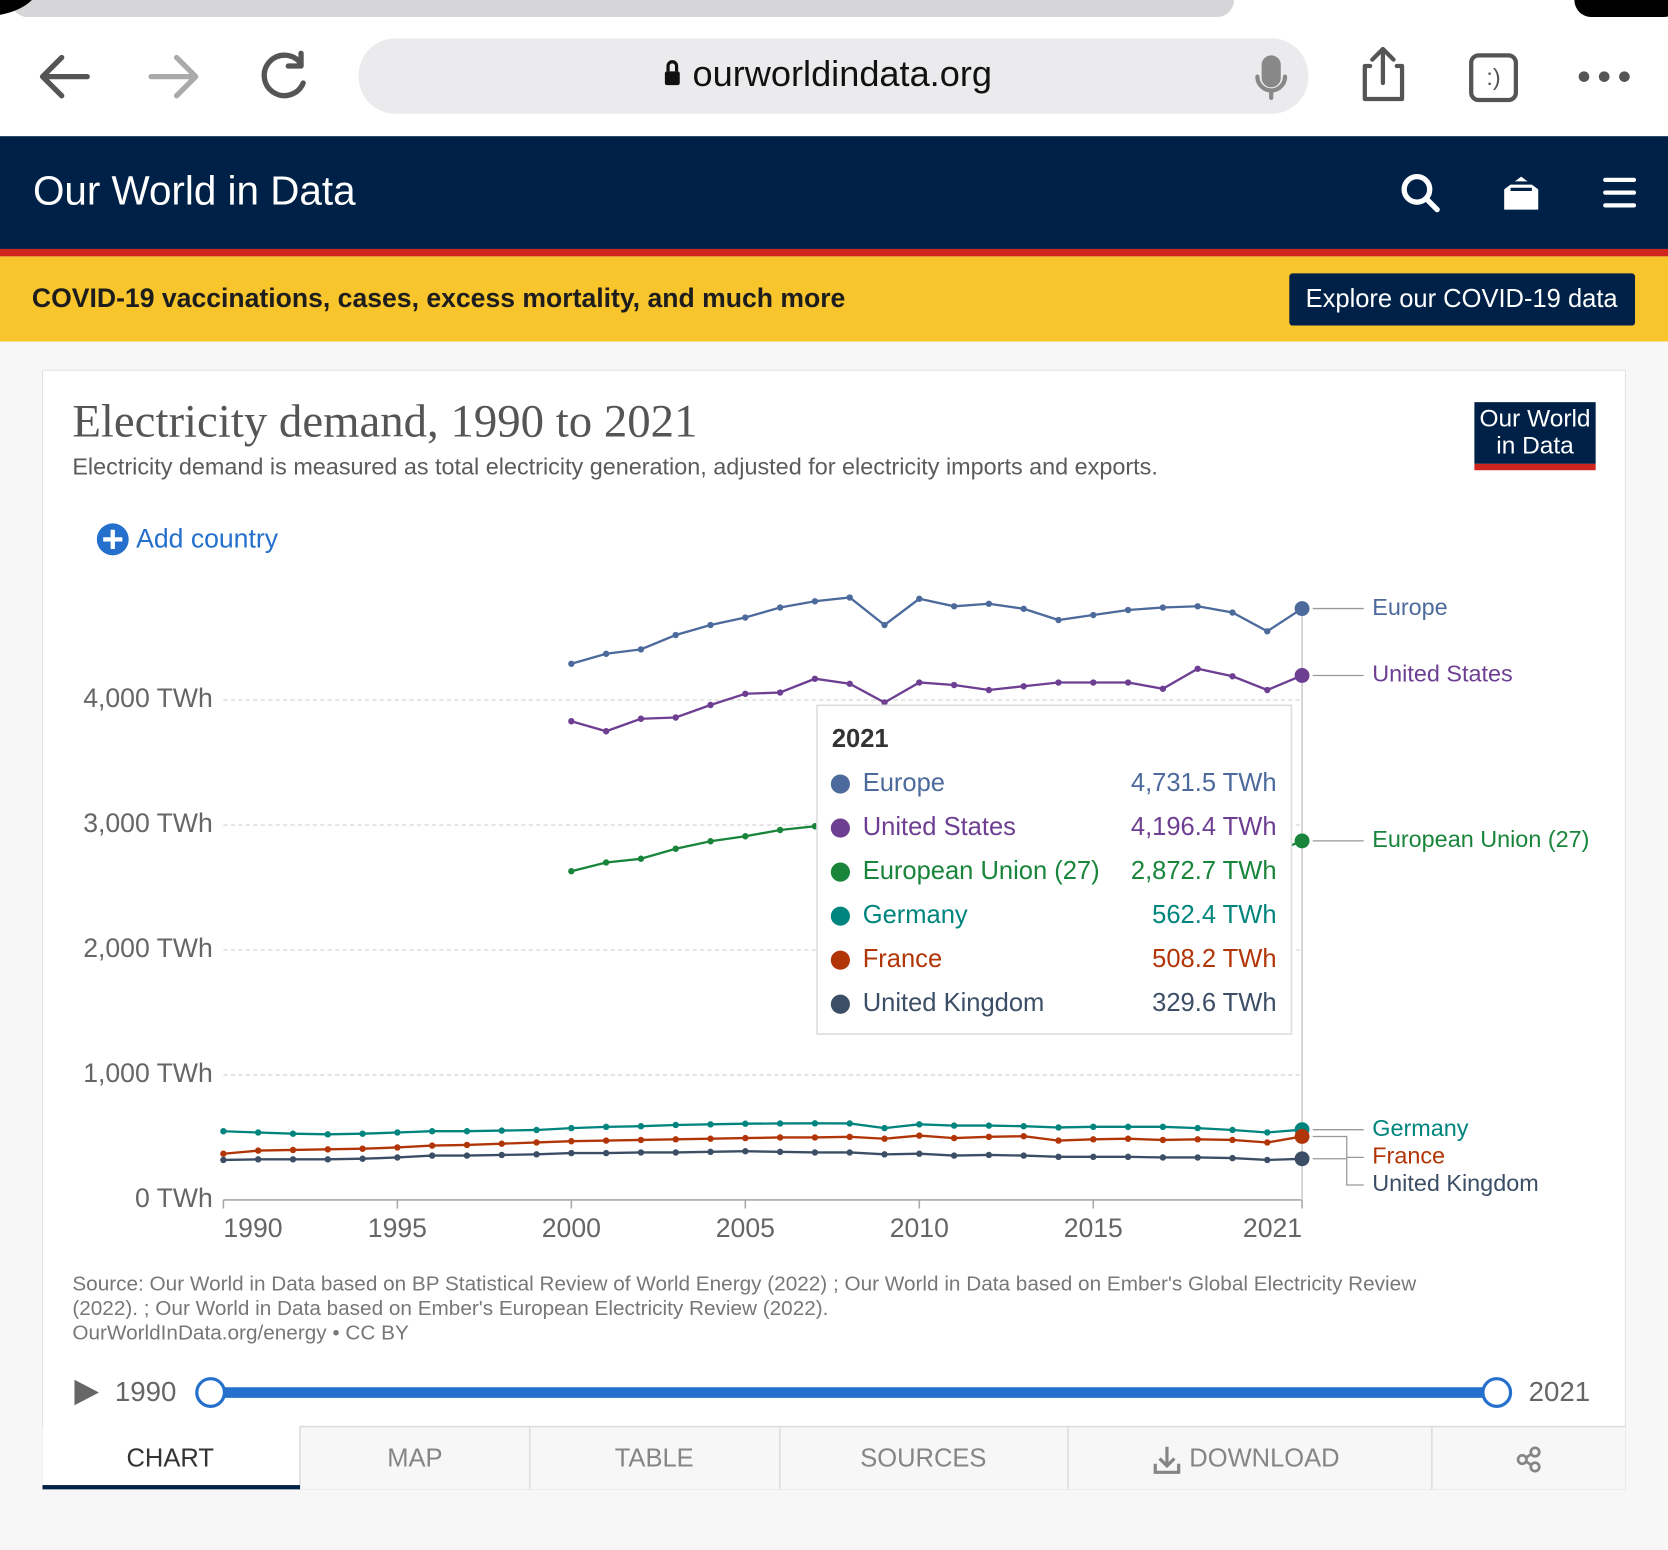 The image size is (1668, 1550). What do you see at coordinates (1480, 839) in the screenshot?
I see `series-end-label: European Union (27)` at bounding box center [1480, 839].